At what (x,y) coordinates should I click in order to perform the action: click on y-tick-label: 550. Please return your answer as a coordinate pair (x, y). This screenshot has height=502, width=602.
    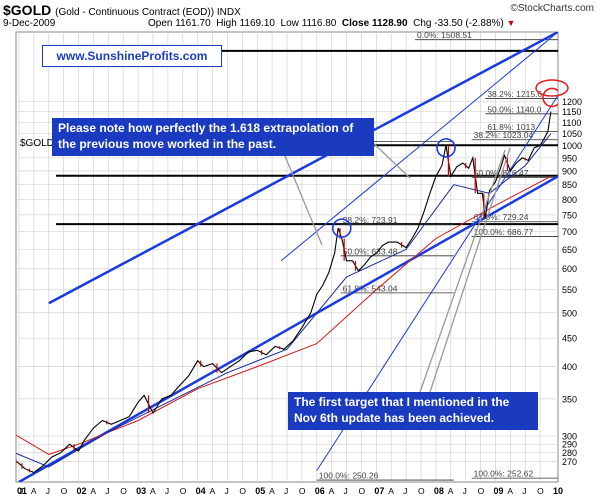
    Looking at the image, I should click on (569, 290).